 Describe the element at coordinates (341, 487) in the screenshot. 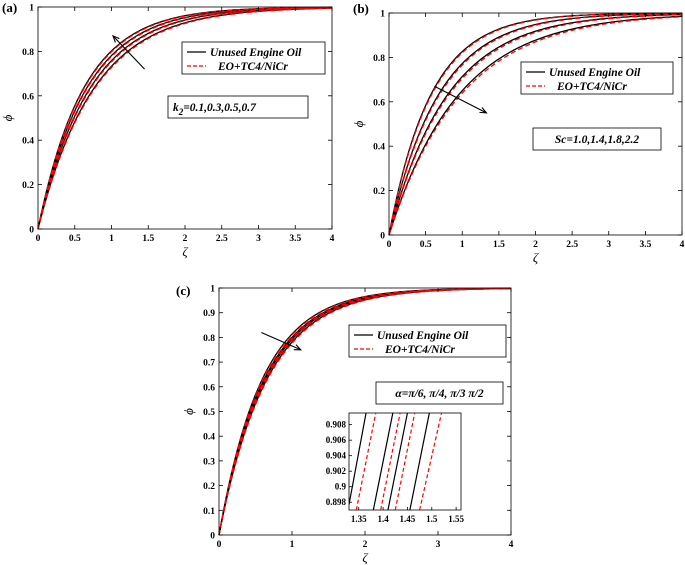

I see `inset-y-tick-label: 0.9` at that location.